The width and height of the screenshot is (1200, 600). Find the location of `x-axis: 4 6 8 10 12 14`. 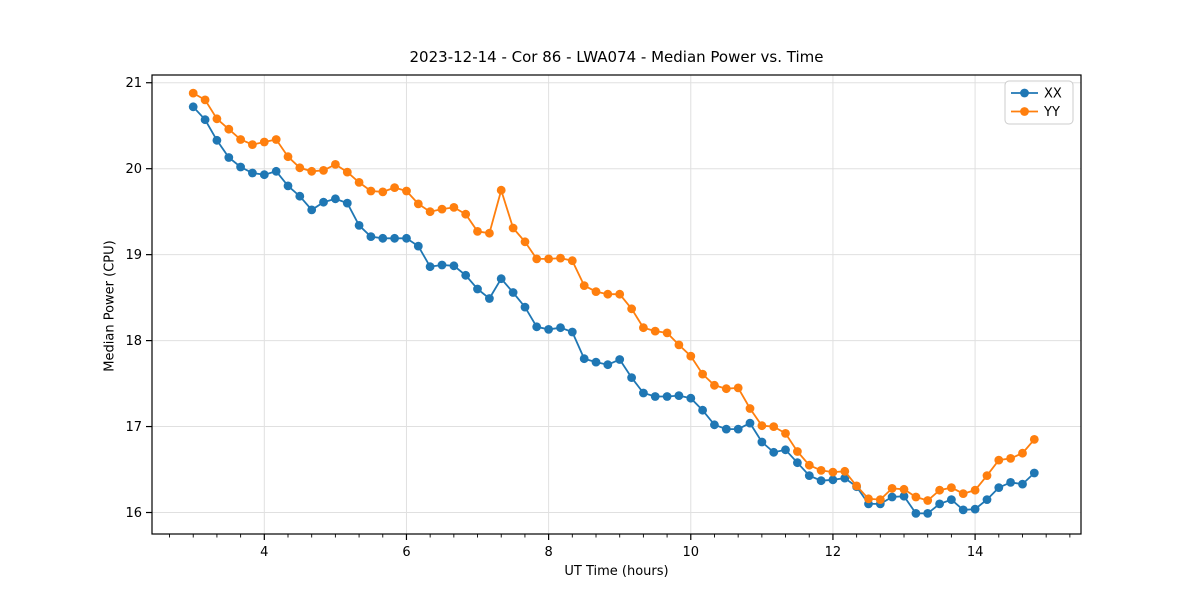

x-axis: 4 6 8 10 12 14 is located at coordinates (620, 547).